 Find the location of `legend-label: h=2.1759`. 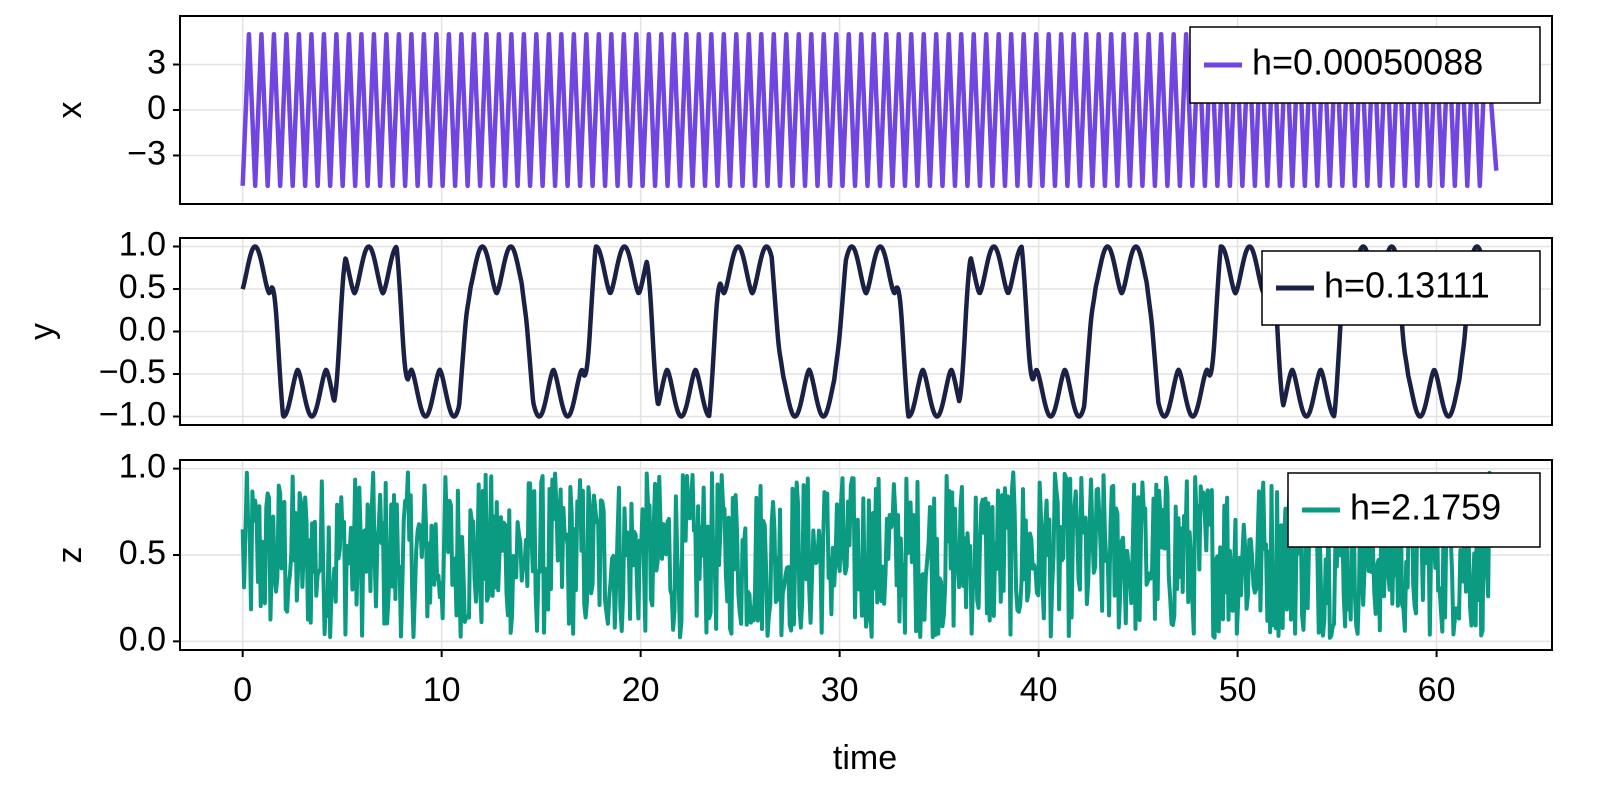

legend-label: h=2.1759 is located at coordinates (1425, 507).